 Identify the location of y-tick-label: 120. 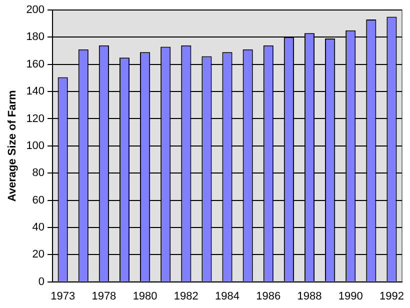
(35, 118).